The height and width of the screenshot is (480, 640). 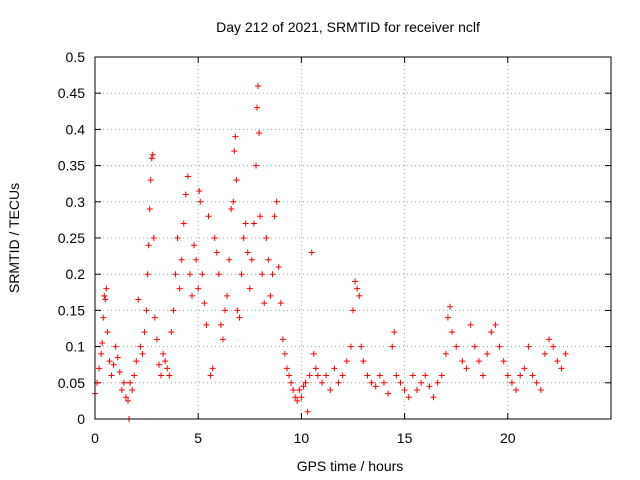 What do you see at coordinates (350, 466) in the screenshot?
I see `x-axis-label: GPS time / hours` at bounding box center [350, 466].